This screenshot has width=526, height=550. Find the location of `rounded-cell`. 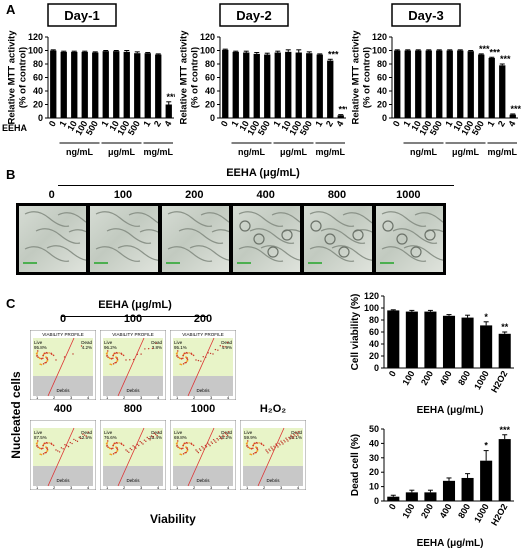

rounded-cell is located at coordinates (344, 252).